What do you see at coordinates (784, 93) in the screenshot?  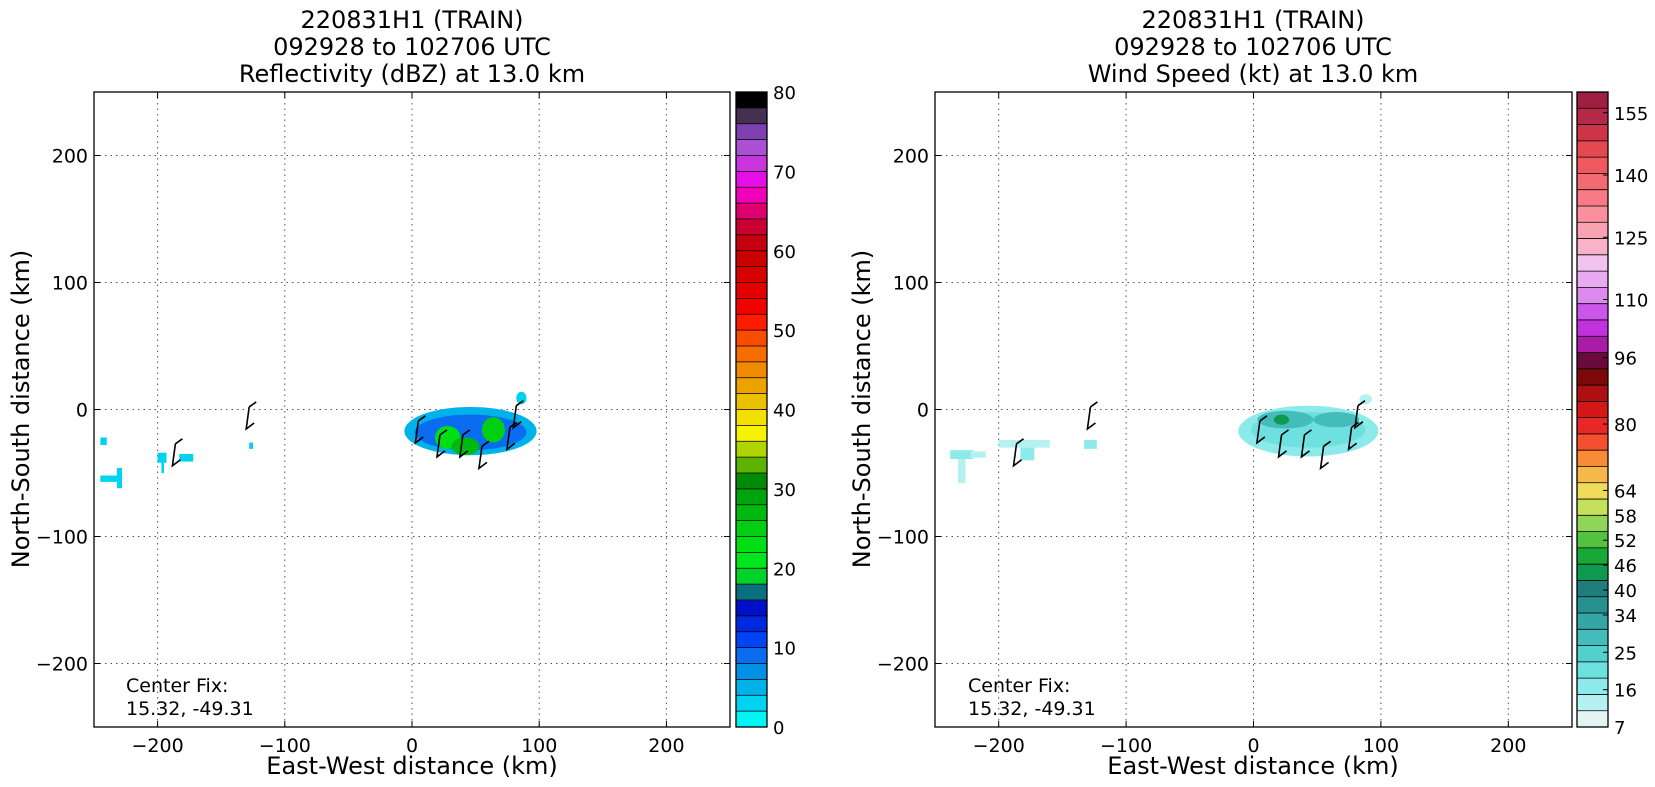 I see `colorbar-tick-label: 80` at bounding box center [784, 93].